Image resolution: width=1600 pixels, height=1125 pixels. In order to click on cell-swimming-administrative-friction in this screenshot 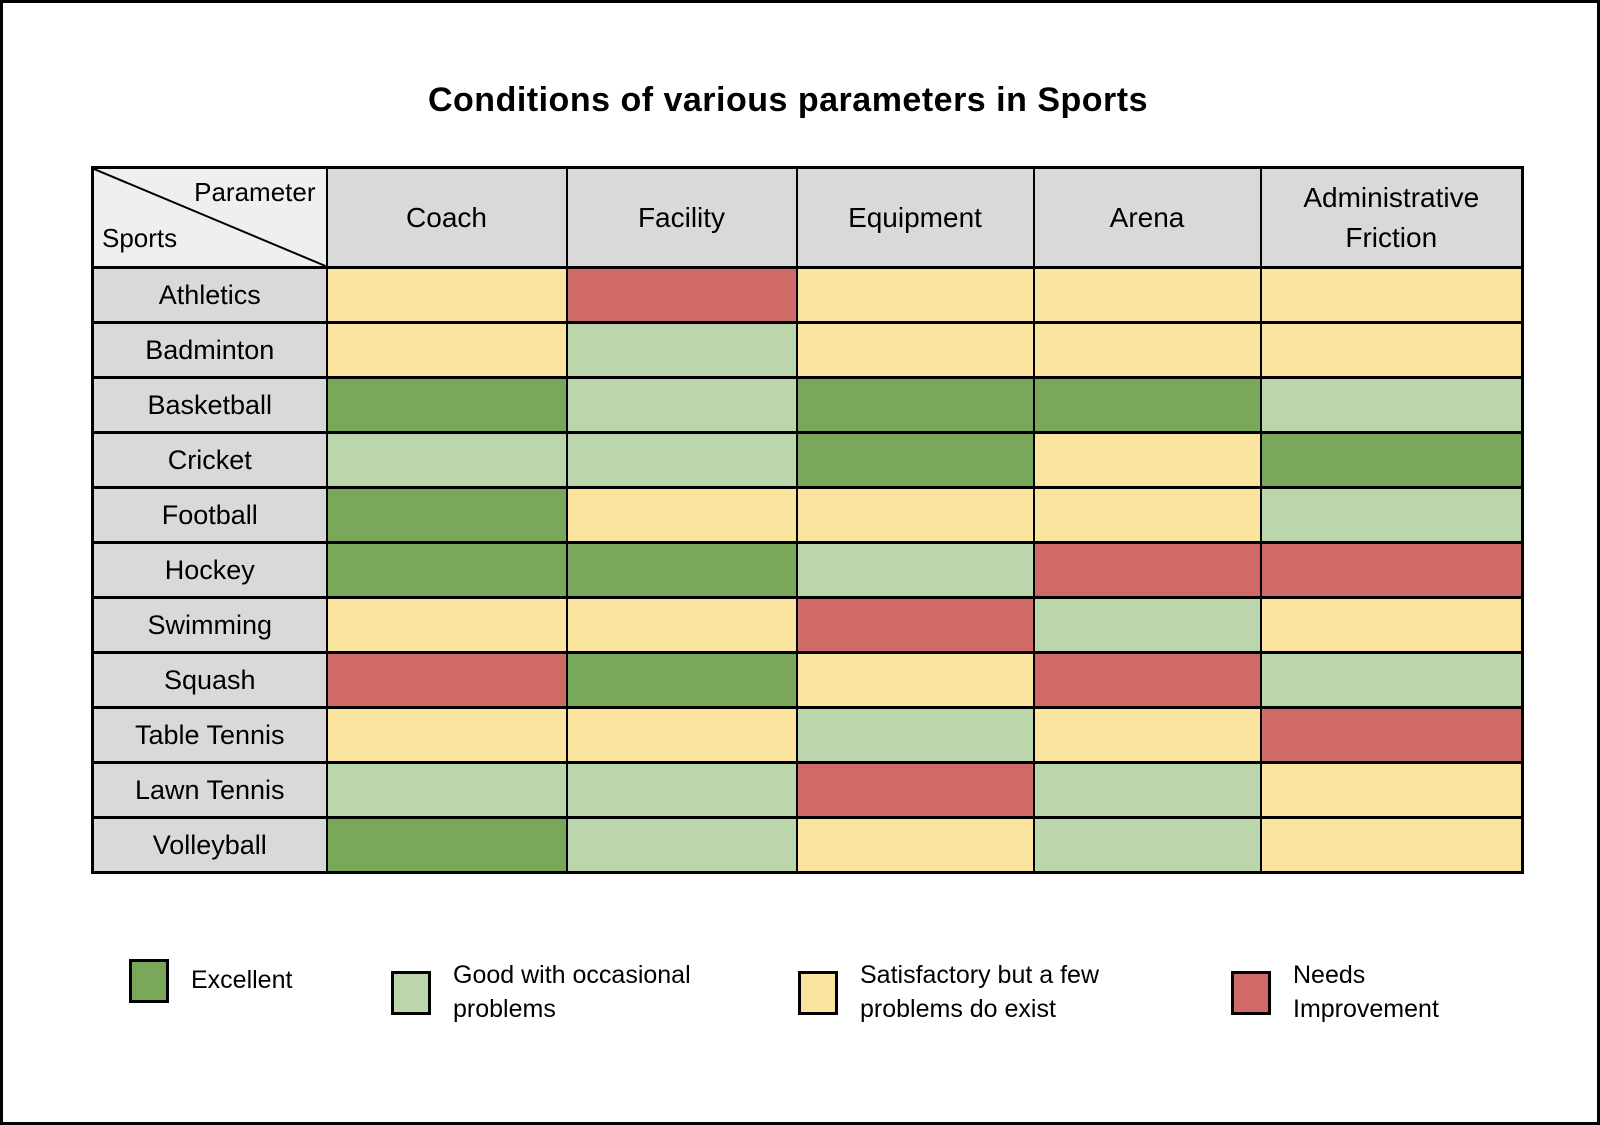, I will do `click(1391, 625)`.